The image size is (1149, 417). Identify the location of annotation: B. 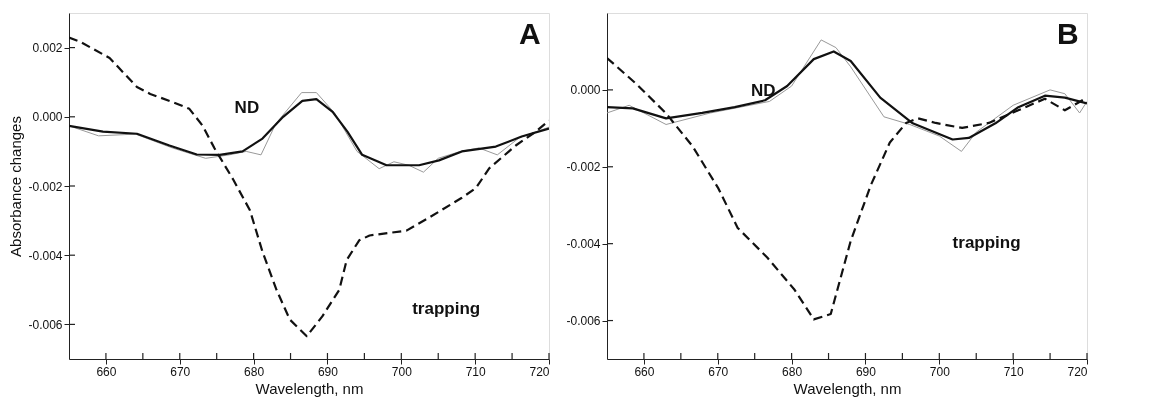
(1067, 34).